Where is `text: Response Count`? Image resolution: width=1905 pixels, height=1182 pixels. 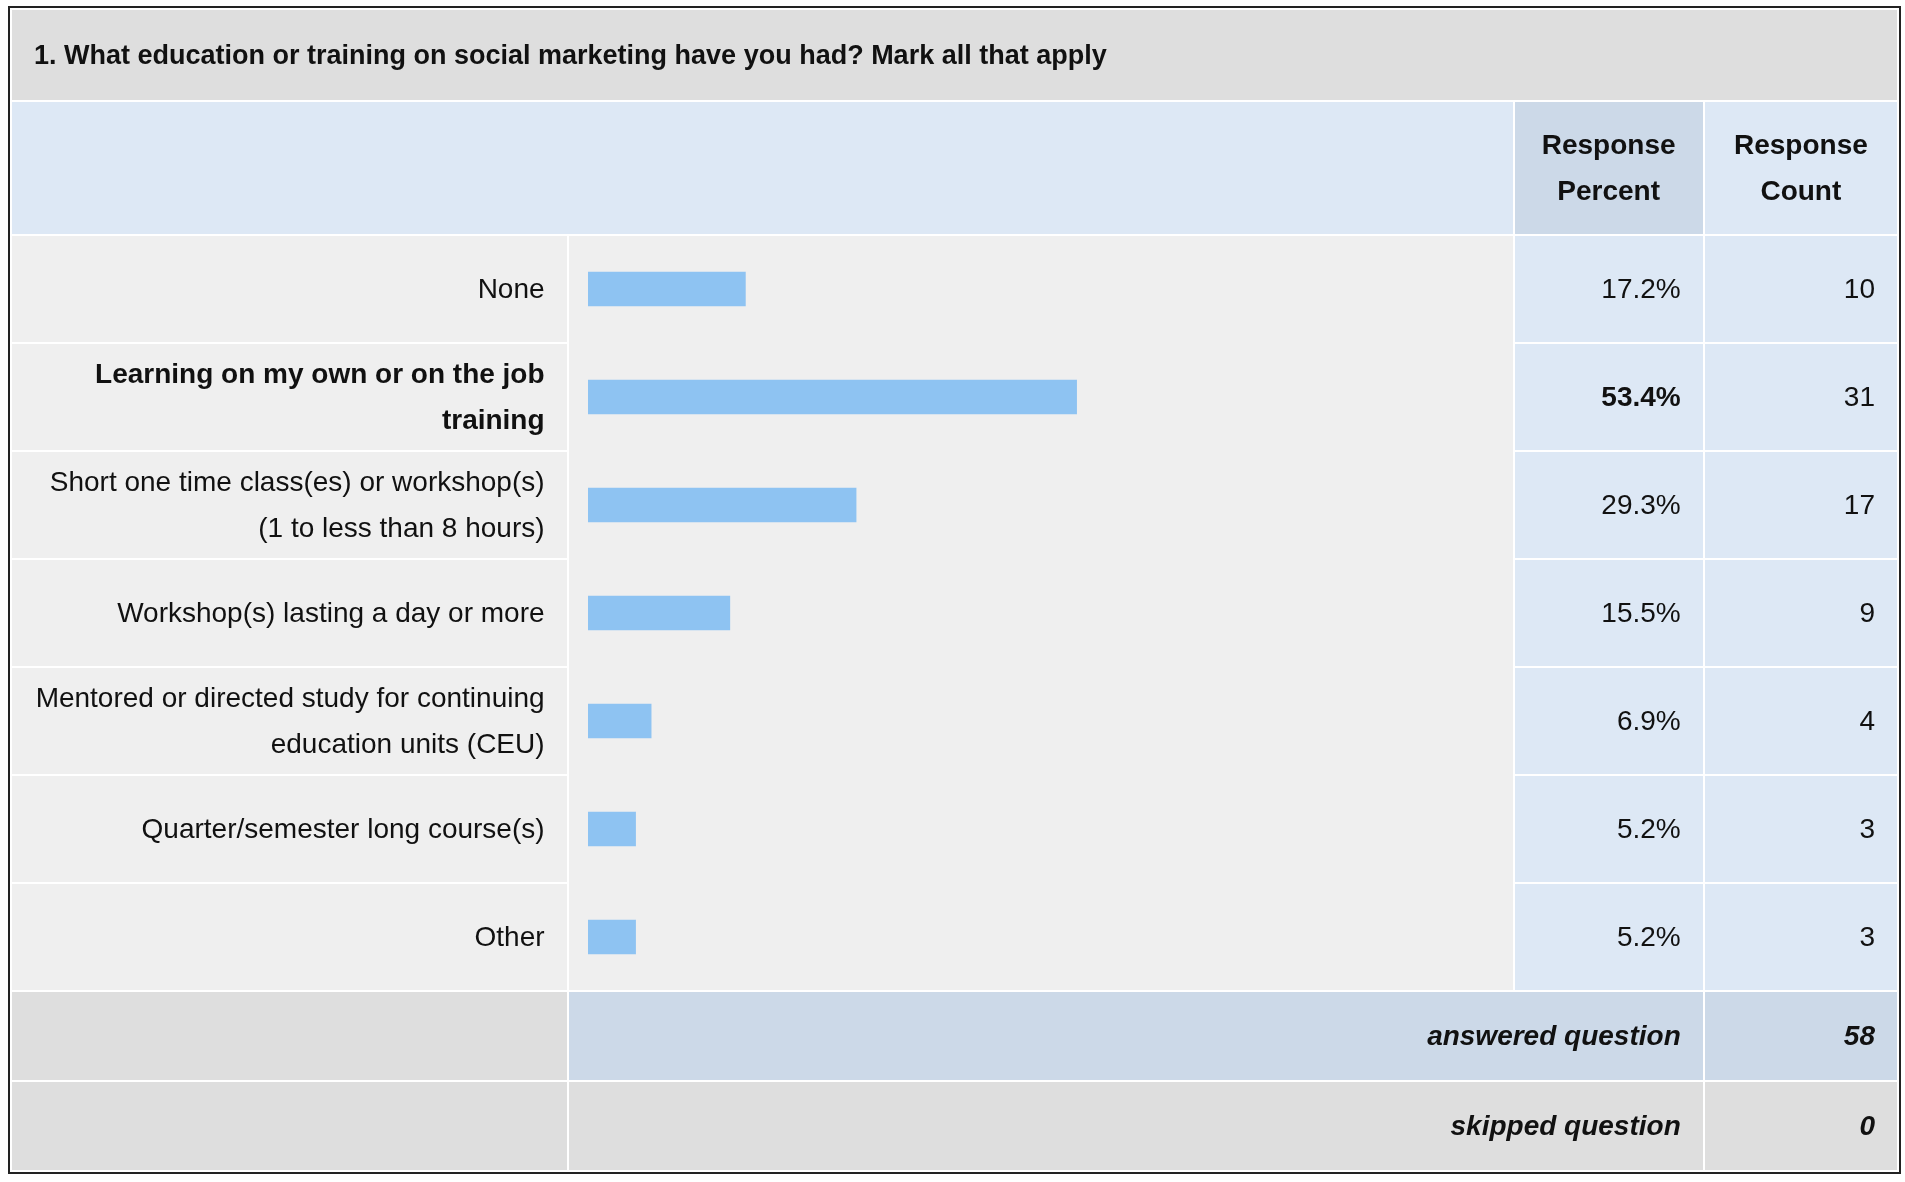
text: Response Count is located at coordinates (1800, 168).